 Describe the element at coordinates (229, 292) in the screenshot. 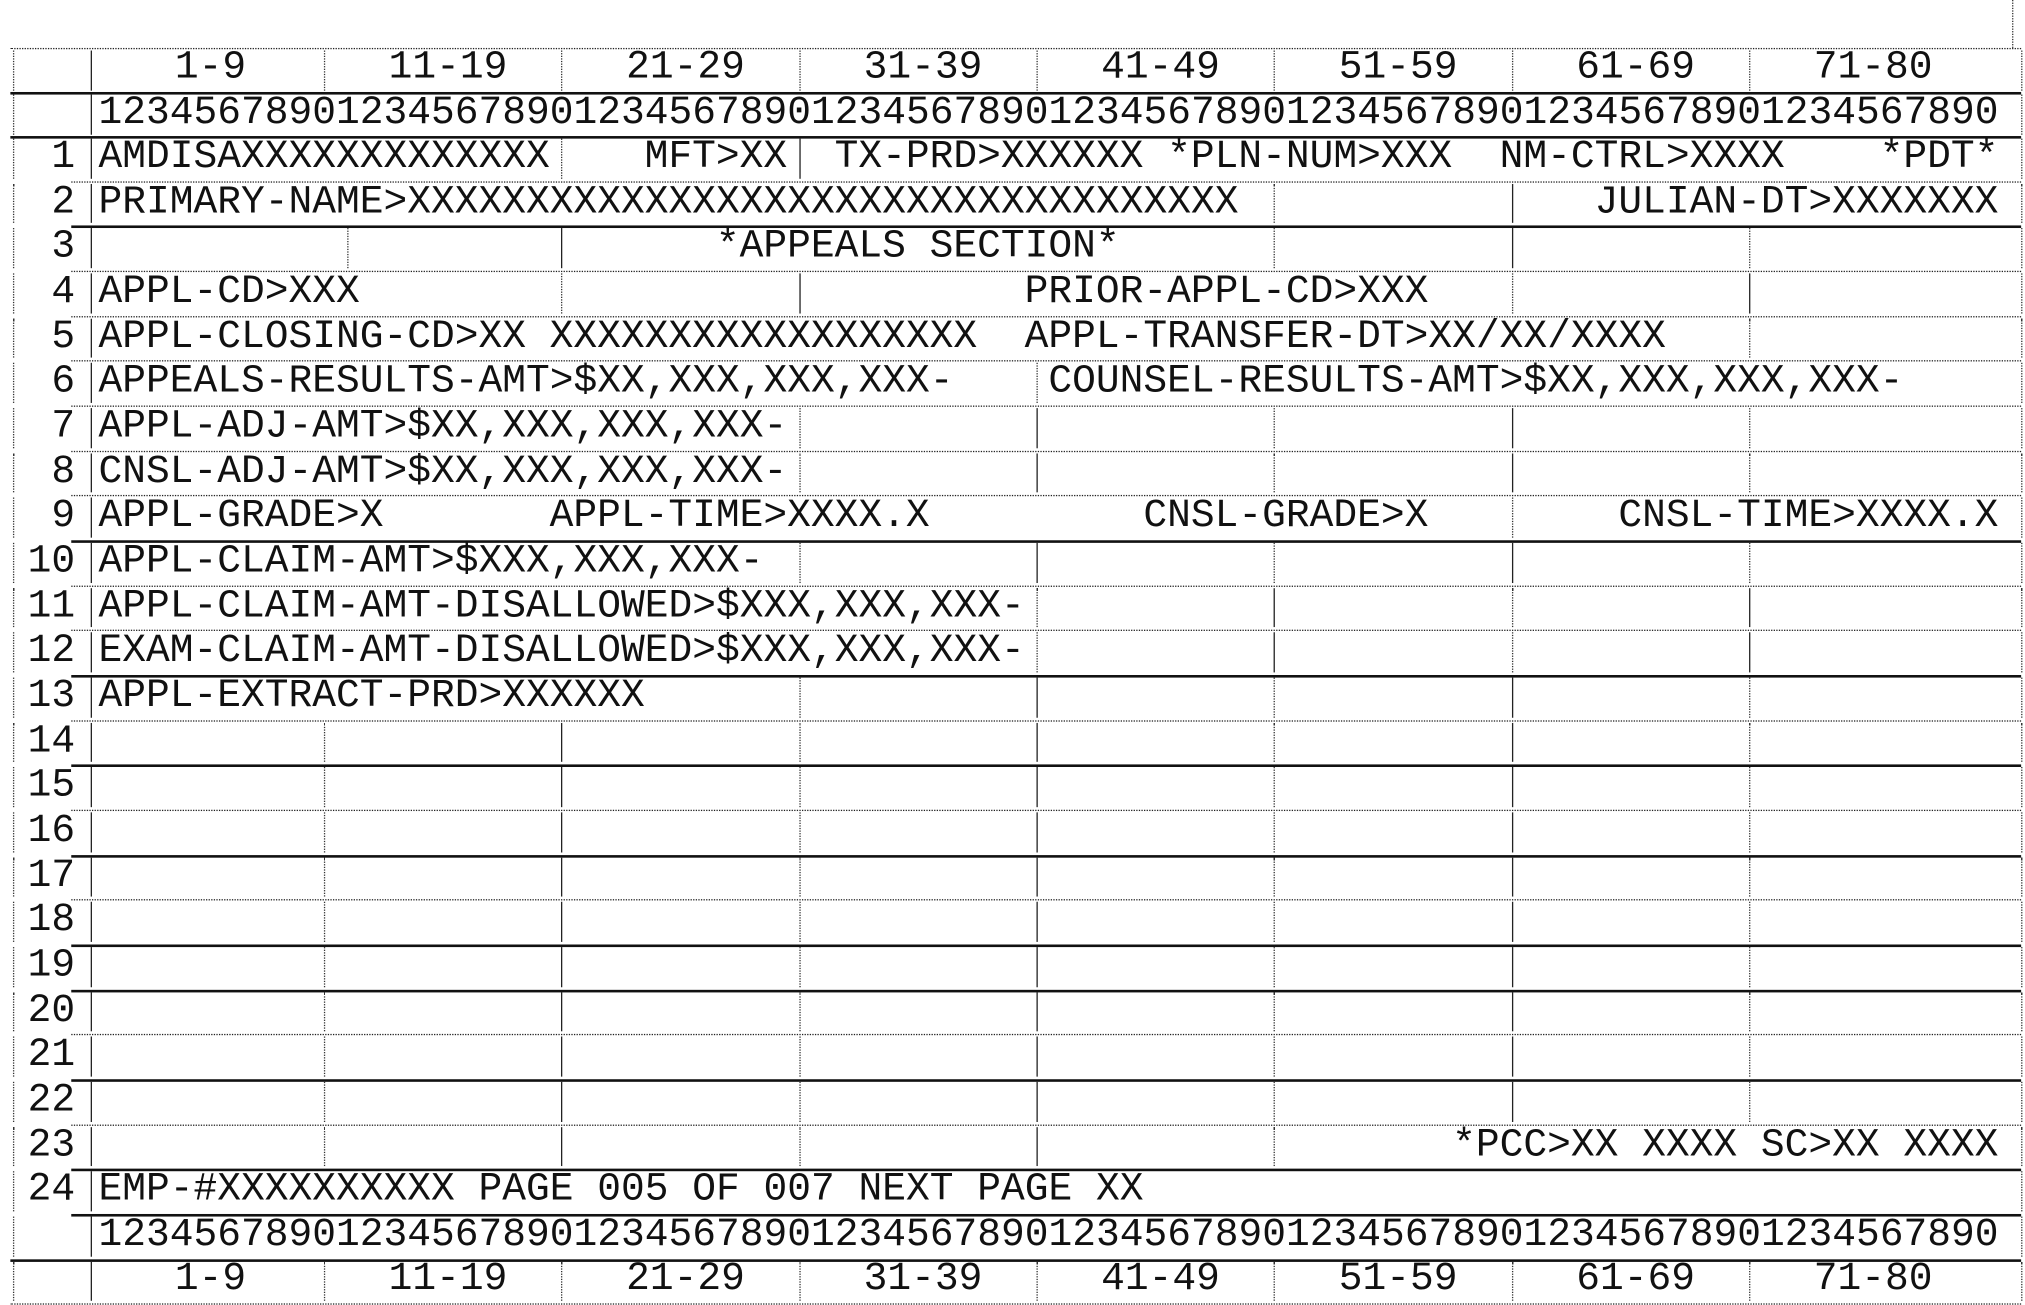

I see `field-label: APPL-CD>XXX` at that location.